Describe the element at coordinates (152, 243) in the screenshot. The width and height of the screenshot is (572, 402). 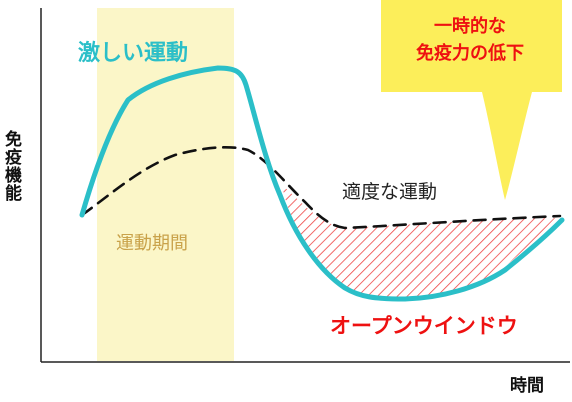
I see `exercise-period-label: 運動期間` at that location.